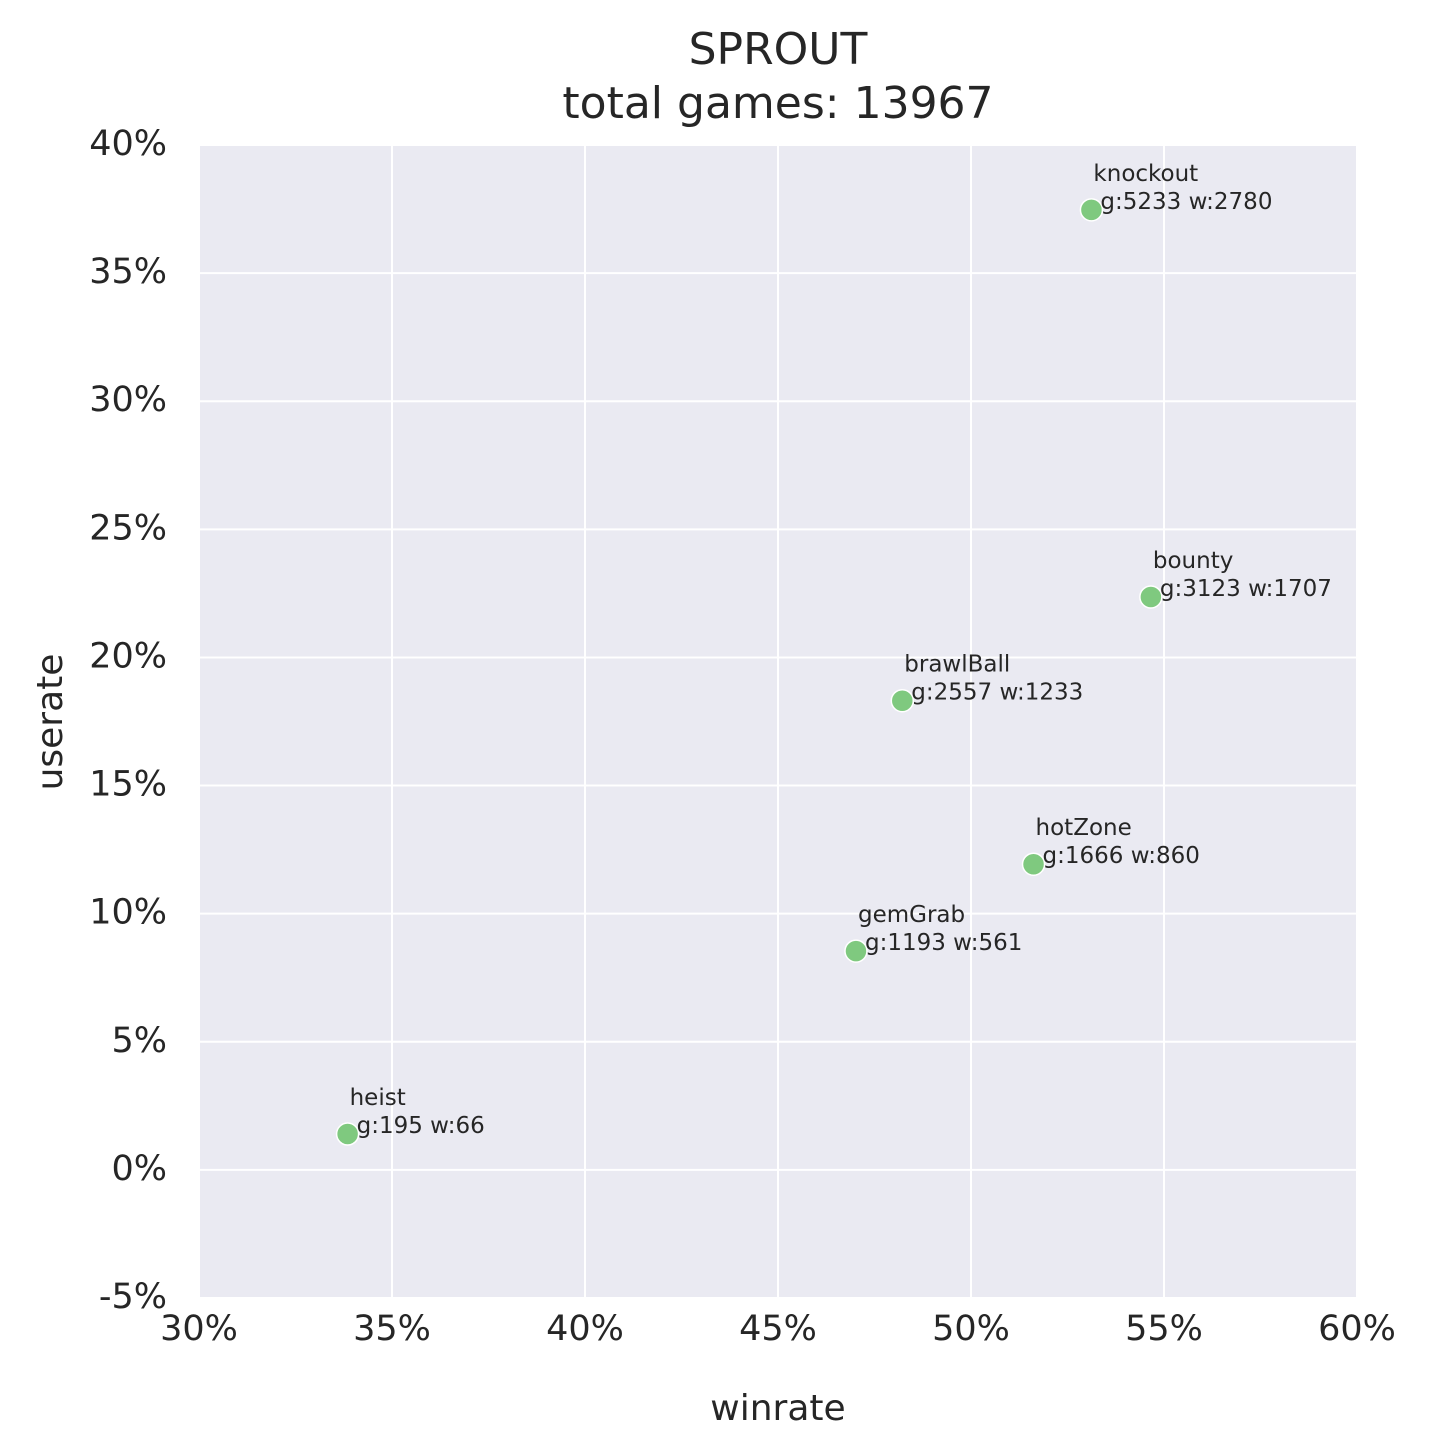  I want to click on point-name-label: knockout, so click(1145, 174).